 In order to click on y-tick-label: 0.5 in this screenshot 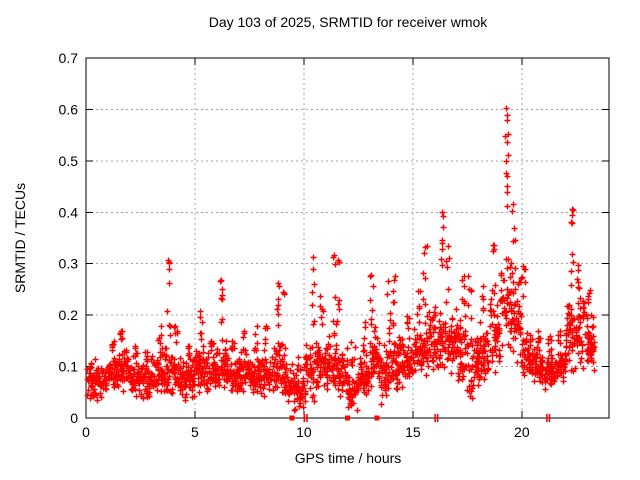, I will do `click(69, 161)`.